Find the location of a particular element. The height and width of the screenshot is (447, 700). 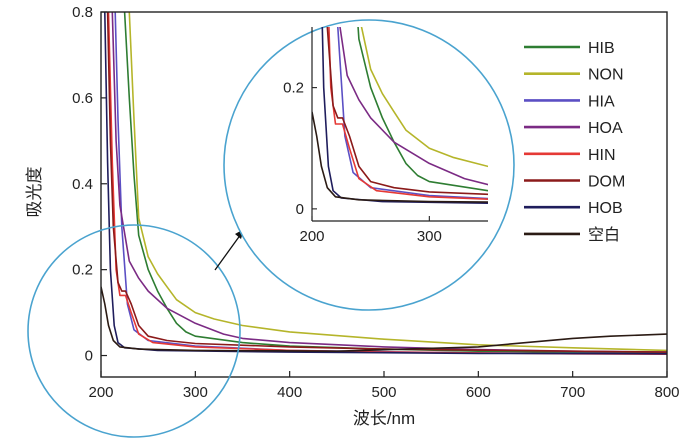

x-tick-label: 400 is located at coordinates (289, 392).